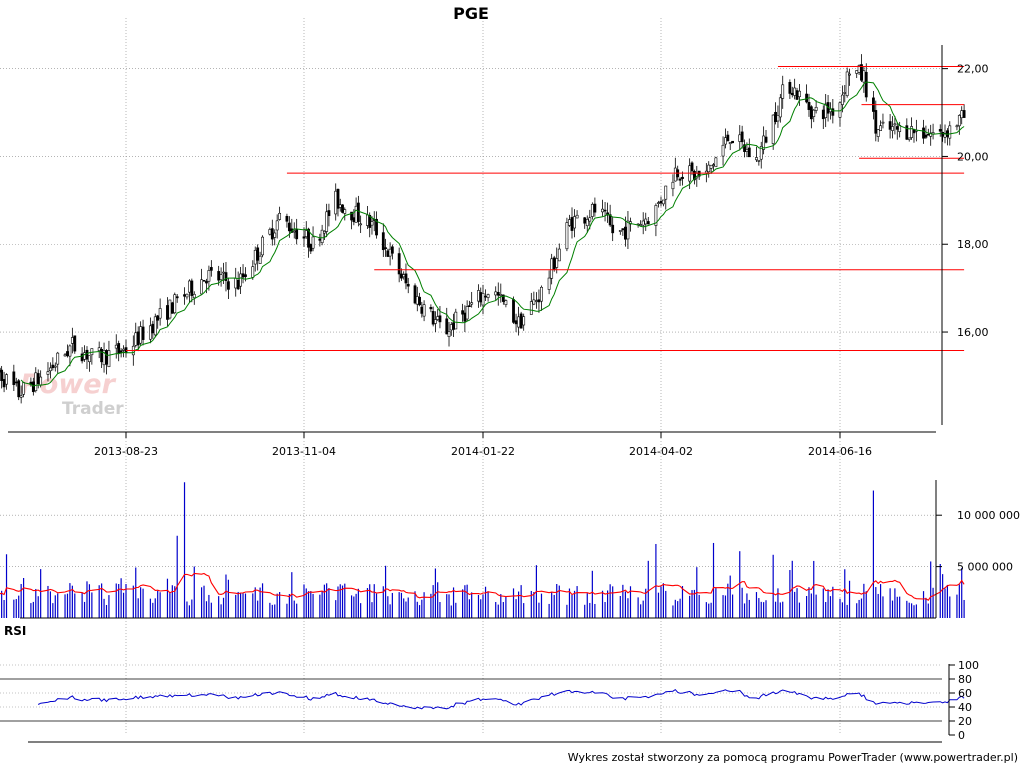 The image size is (1024, 772). Describe the element at coordinates (965, 707) in the screenshot. I see `rsi-tick-label-2: 40` at that location.